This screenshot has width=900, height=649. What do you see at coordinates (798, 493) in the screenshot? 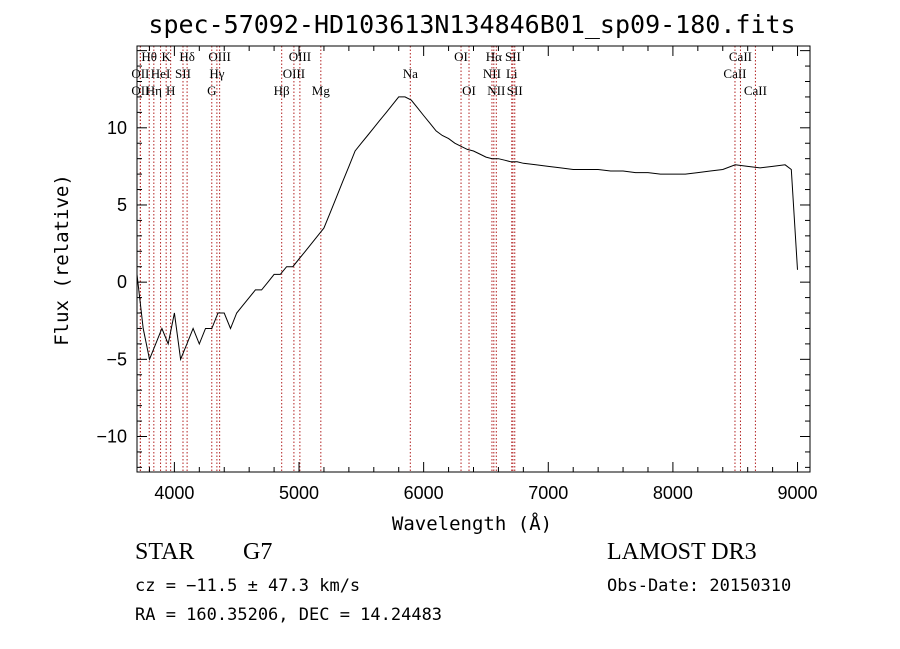
I see `x-tick-label: 9000` at bounding box center [798, 493].